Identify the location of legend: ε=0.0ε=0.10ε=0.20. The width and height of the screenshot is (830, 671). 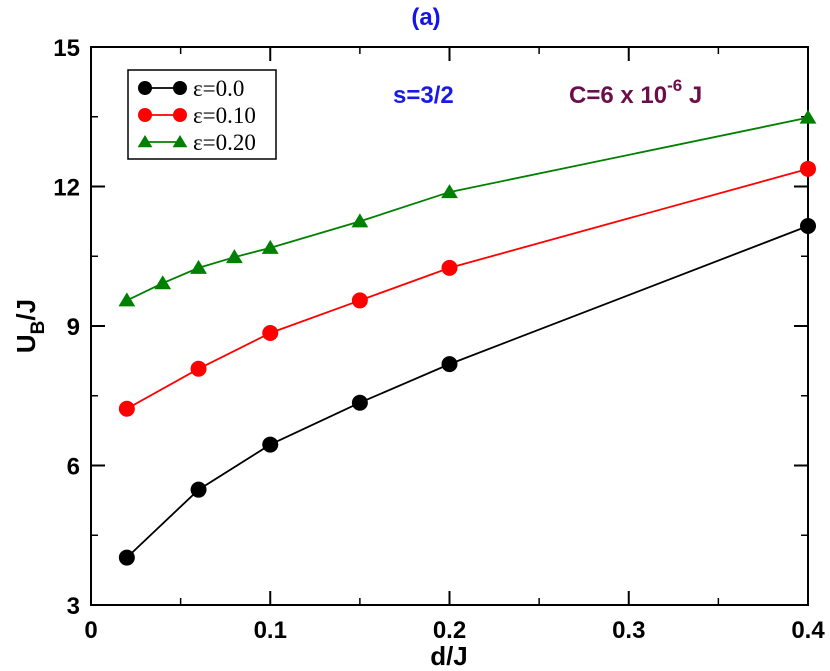
(202, 114).